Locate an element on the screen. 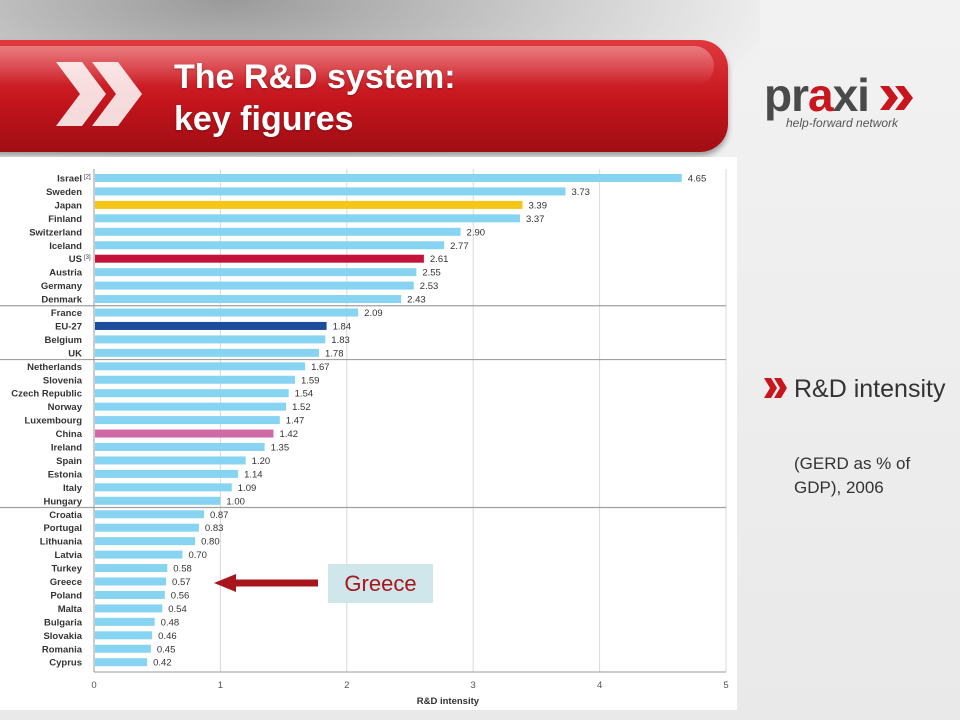 The image size is (960, 720). value-label-34: 0.46 is located at coordinates (167, 636).